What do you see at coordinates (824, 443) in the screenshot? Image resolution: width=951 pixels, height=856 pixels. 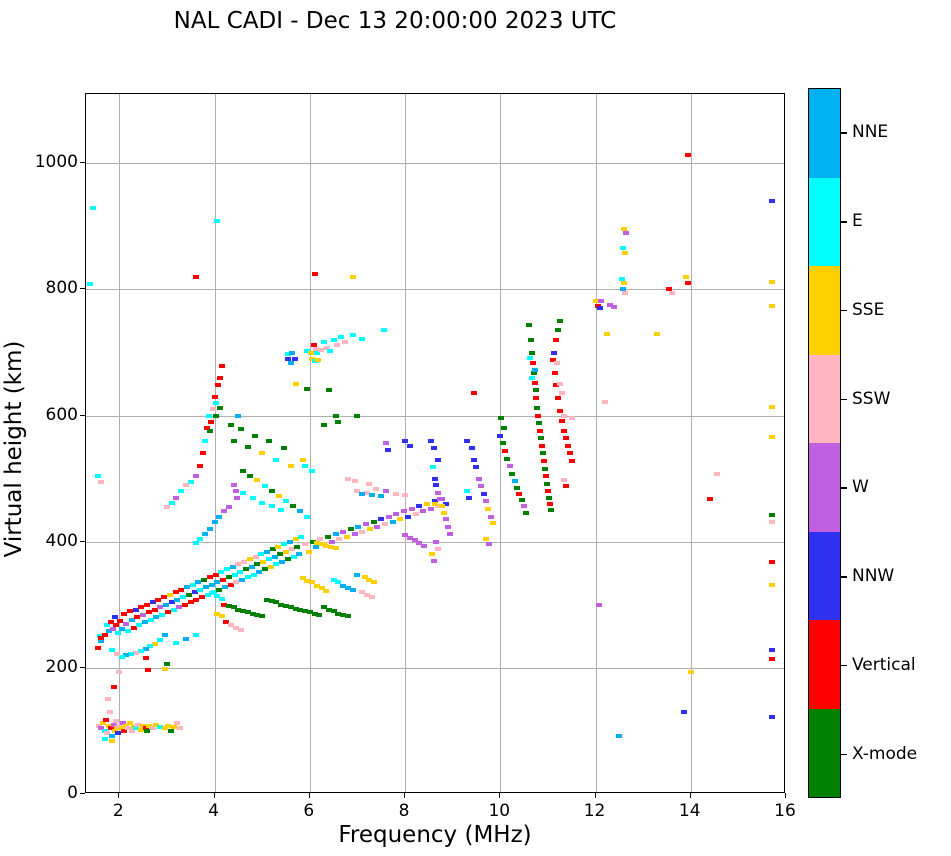 I see `colorbar` at bounding box center [824, 443].